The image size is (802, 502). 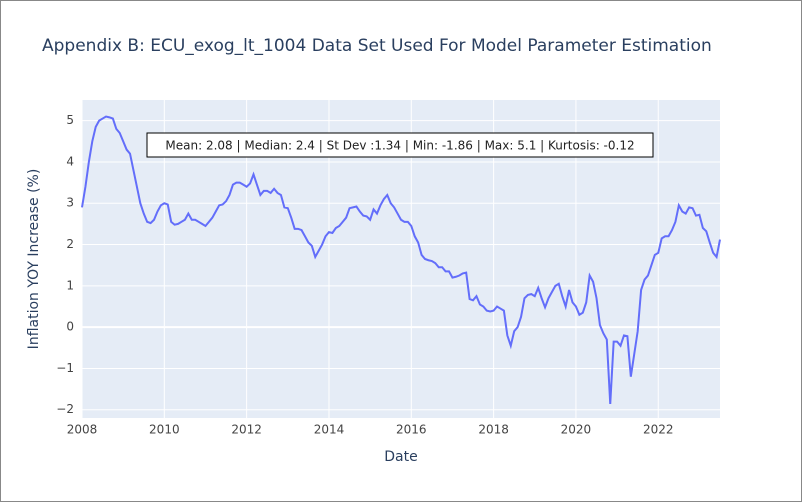 I want to click on y-tick-label: 5, so click(x=70, y=120).